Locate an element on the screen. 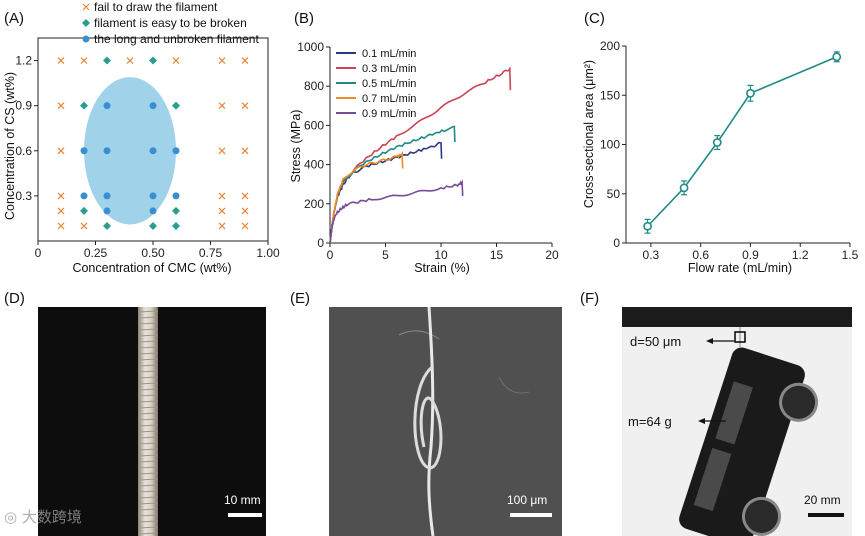 This screenshot has width=865, height=536. scale-label-e: 100 μm is located at coordinates (527, 500).